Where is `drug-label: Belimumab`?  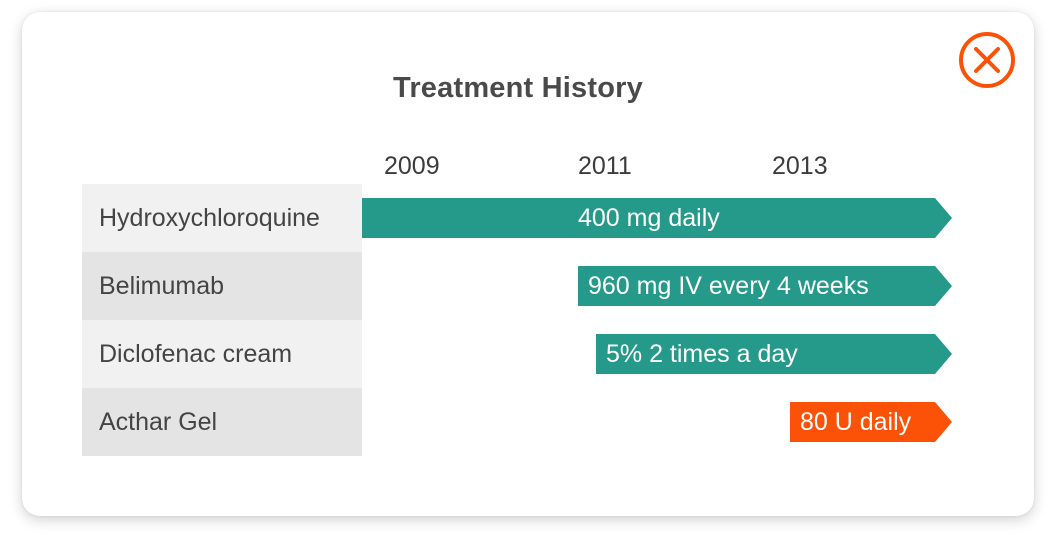
drug-label: Belimumab is located at coordinates (222, 286).